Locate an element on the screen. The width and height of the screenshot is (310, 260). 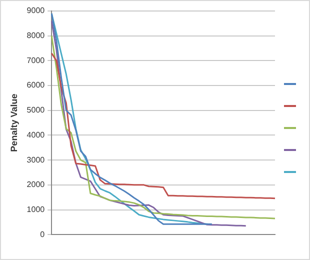
y-tick-label: 4000 is located at coordinates (36, 135).